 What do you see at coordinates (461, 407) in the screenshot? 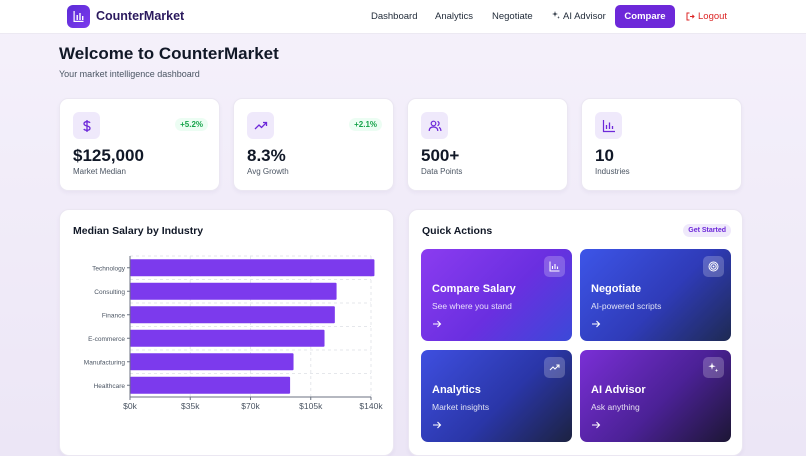
I see `quick-action-subtitle: Market insights` at bounding box center [461, 407].